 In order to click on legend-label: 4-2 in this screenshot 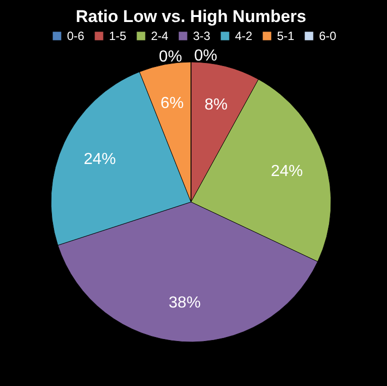, I will do `click(244, 36)`.